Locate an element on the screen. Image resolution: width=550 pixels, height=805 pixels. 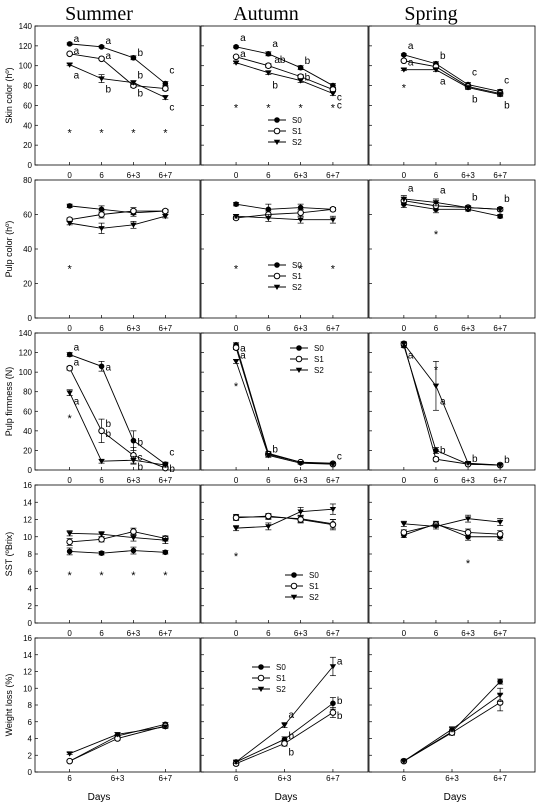
y-axis-label: Skin color (hº) is located at coordinates (9, 95).